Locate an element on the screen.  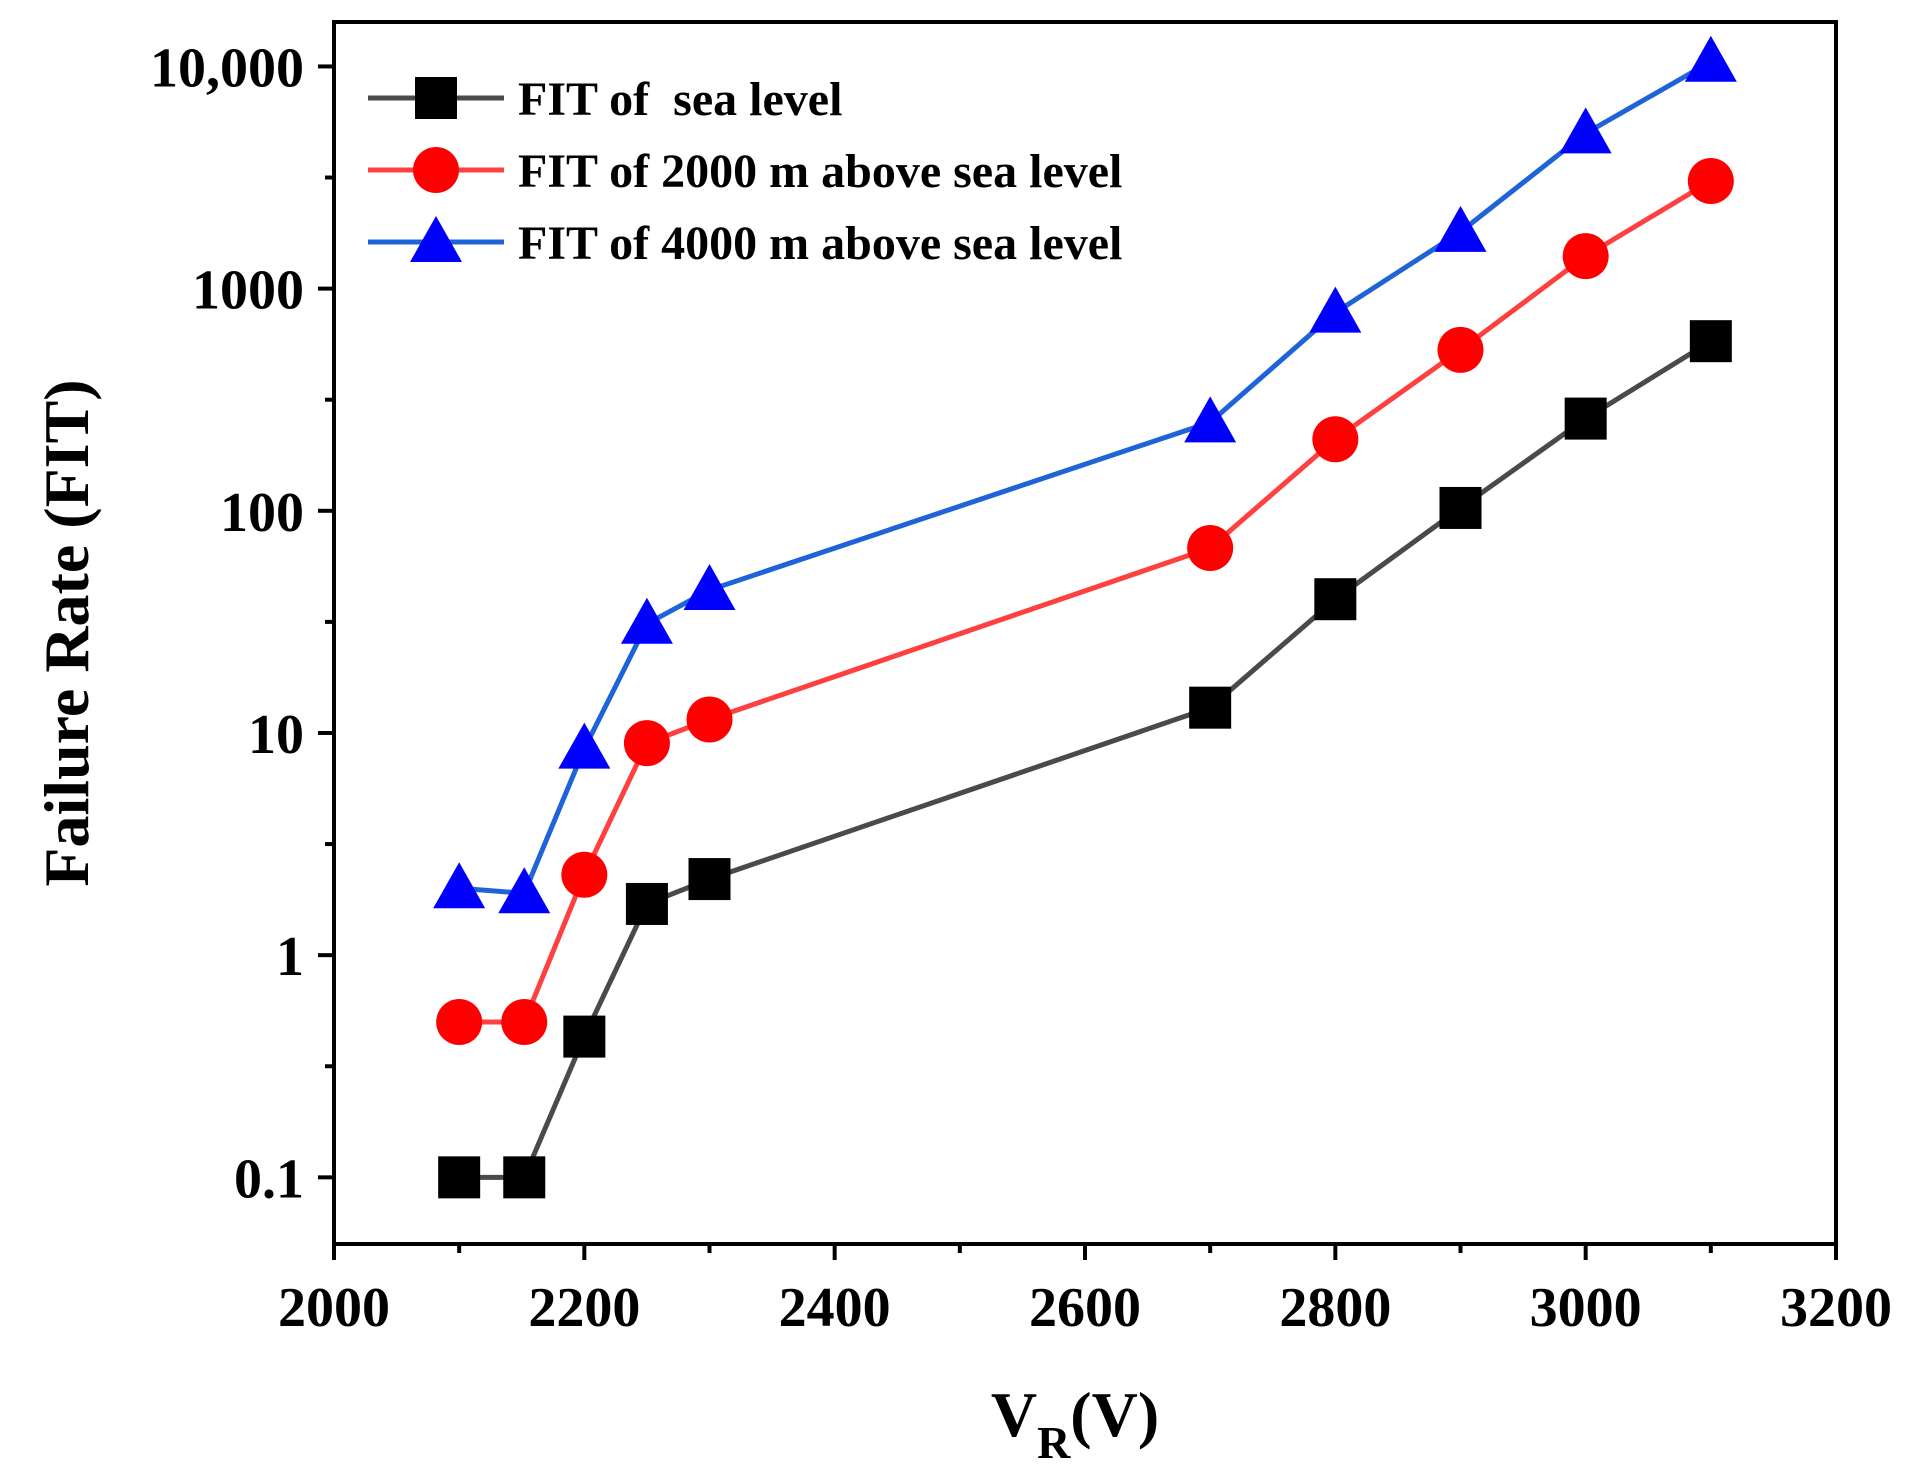
y-tick-label: 10,000 is located at coordinates (227, 68).